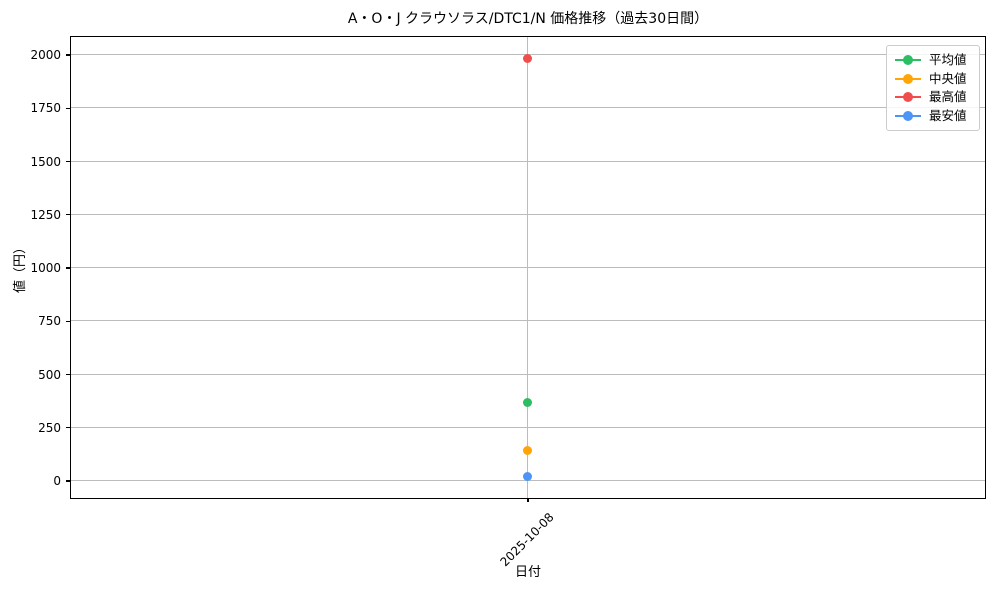  What do you see at coordinates (45, 55) in the screenshot?
I see `y-tick-label: 2000` at bounding box center [45, 55].